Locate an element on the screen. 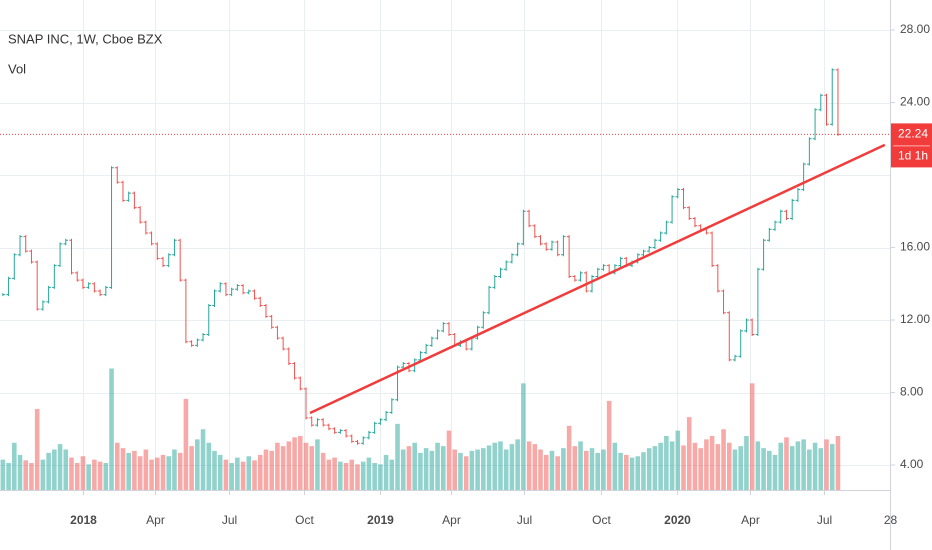 The width and height of the screenshot is (932, 550). y-tick-label: 12.00 is located at coordinates (915, 319).